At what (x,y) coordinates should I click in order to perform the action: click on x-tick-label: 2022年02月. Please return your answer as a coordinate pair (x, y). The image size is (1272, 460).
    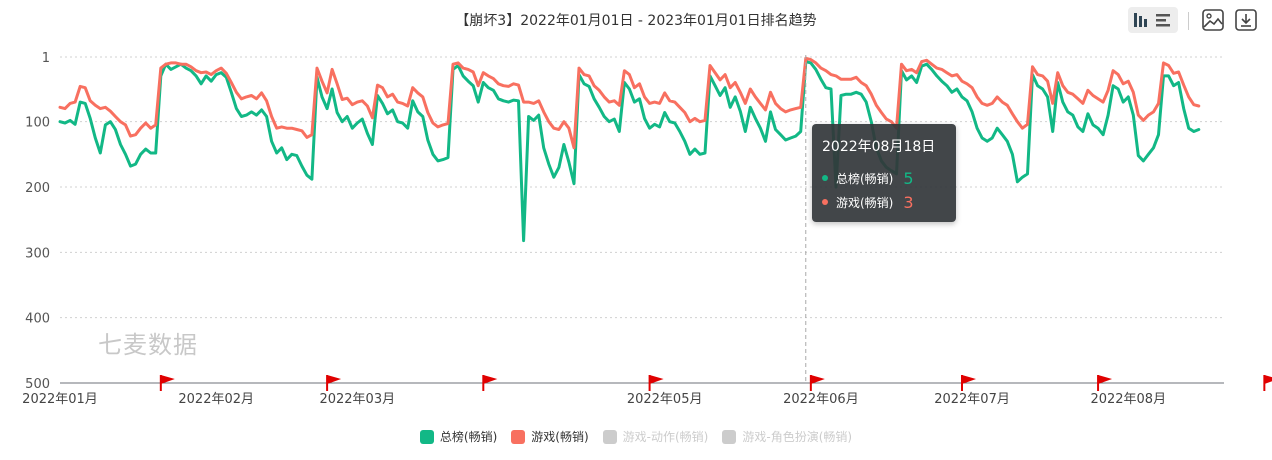
    Looking at the image, I should click on (216, 399).